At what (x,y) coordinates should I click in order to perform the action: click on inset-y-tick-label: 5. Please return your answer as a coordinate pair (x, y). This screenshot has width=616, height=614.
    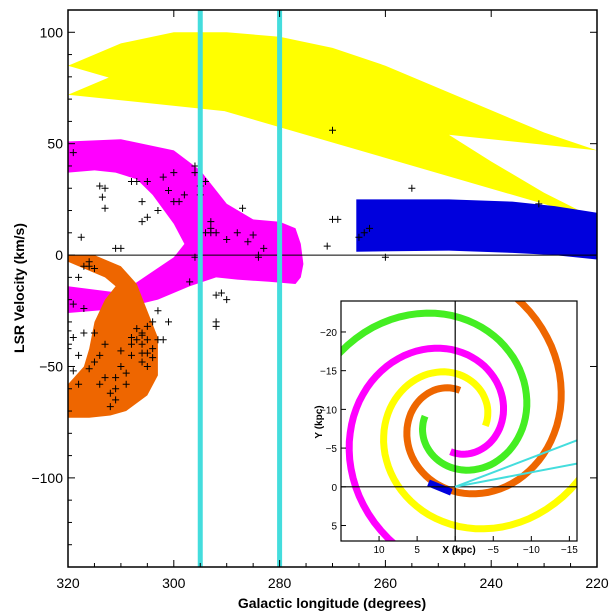
    Looking at the image, I should click on (334, 527).